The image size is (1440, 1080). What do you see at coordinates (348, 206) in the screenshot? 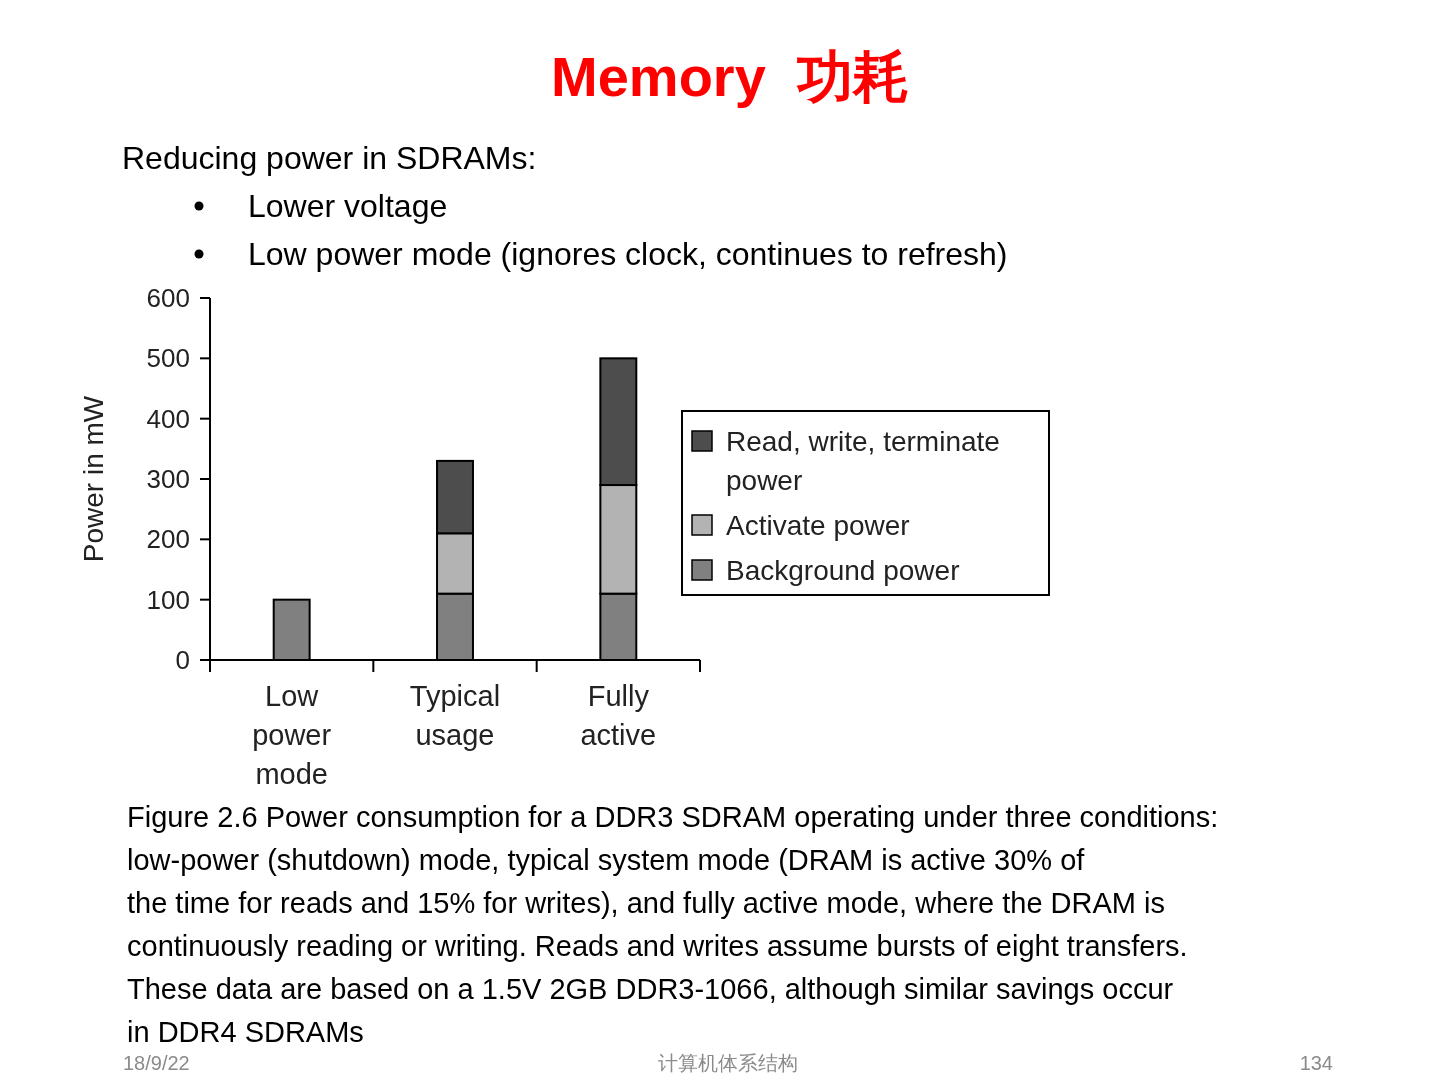
I see `text: Lower voltage` at bounding box center [348, 206].